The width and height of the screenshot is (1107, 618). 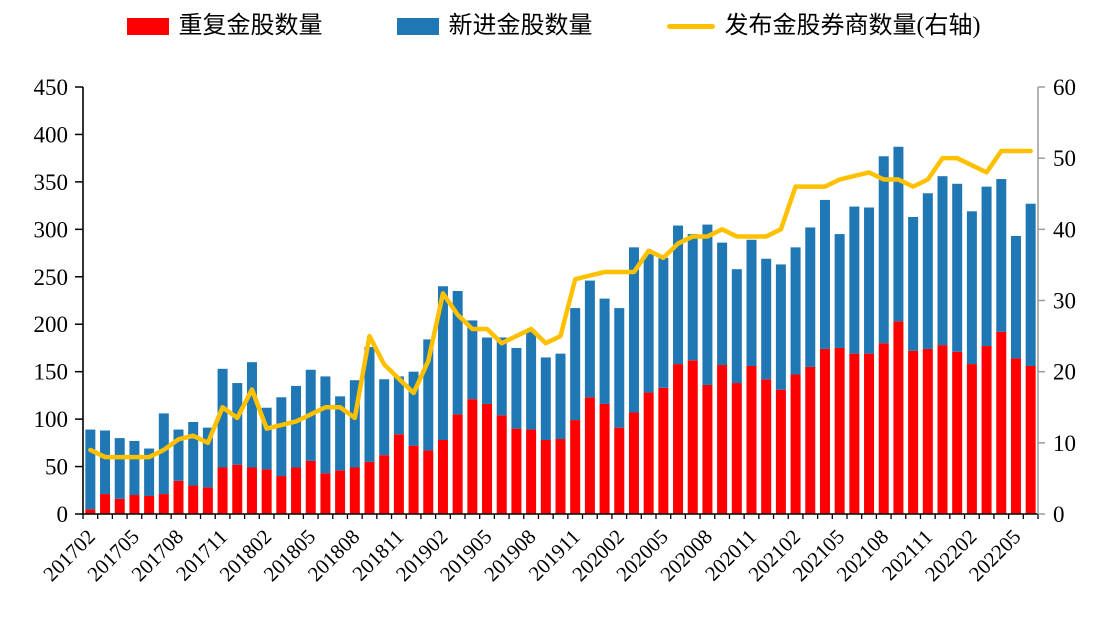 I want to click on legend-item-new-gold-stocks: 新进金股数量, so click(x=494, y=26).